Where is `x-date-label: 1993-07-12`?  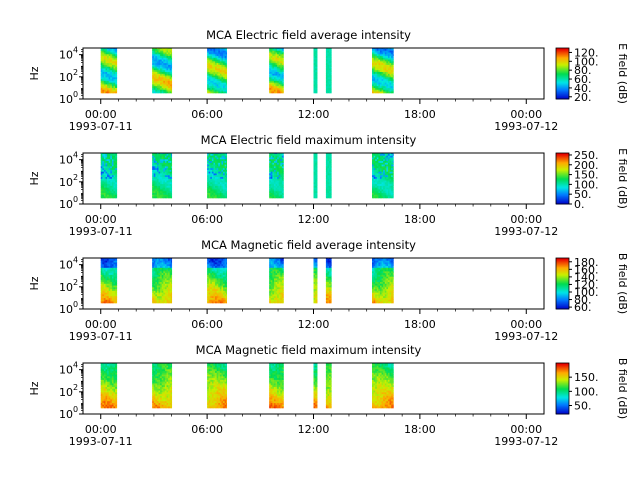 x-date-label: 1993-07-12 is located at coordinates (526, 231).